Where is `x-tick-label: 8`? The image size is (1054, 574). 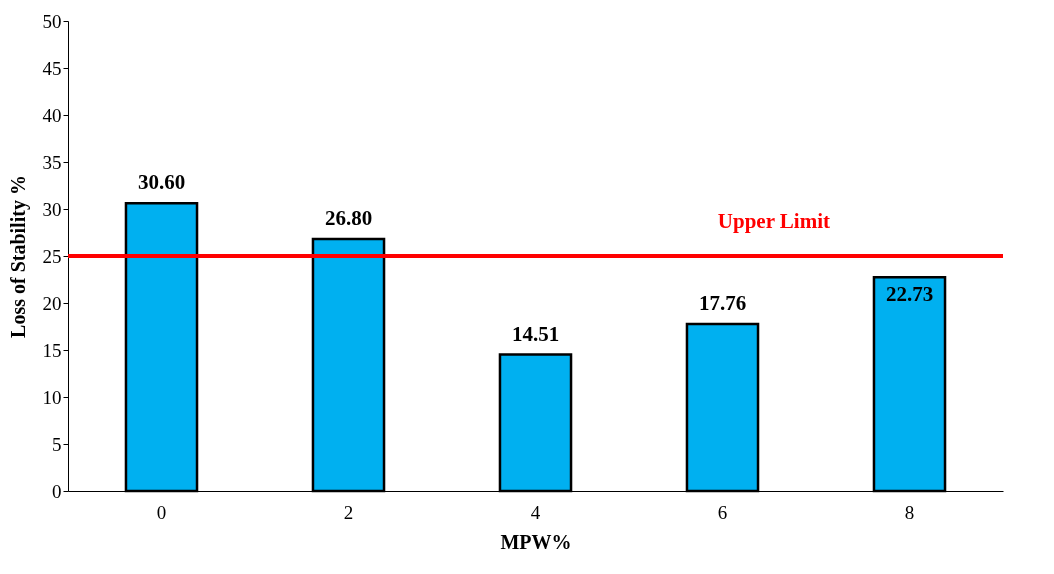 x-tick-label: 8 is located at coordinates (909, 512).